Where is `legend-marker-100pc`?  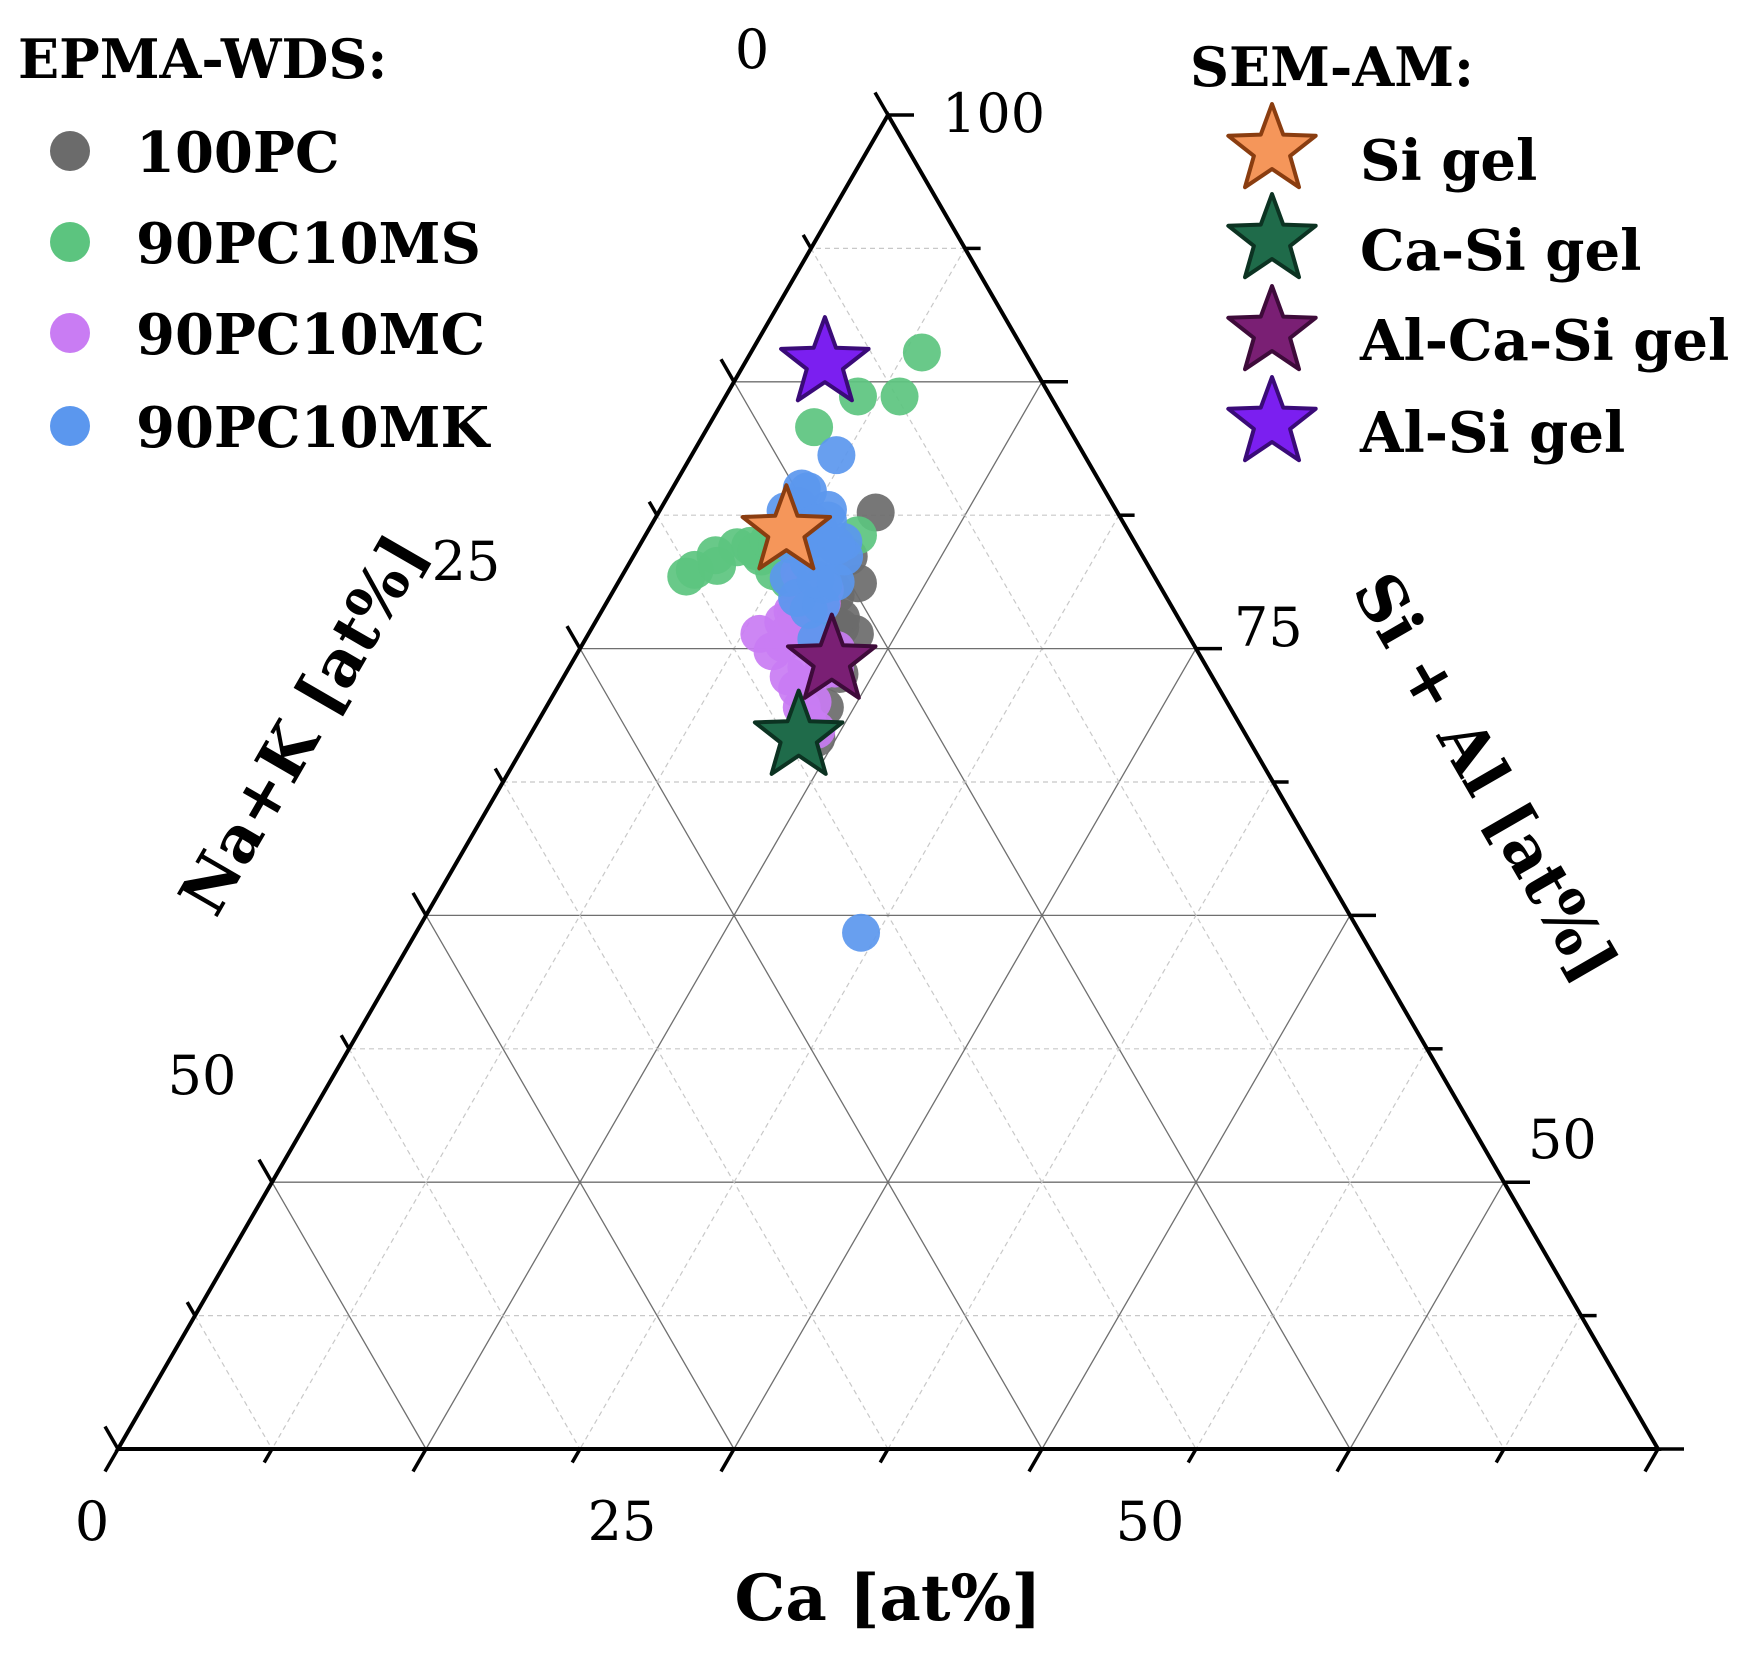
legend-marker-100pc is located at coordinates (70, 151).